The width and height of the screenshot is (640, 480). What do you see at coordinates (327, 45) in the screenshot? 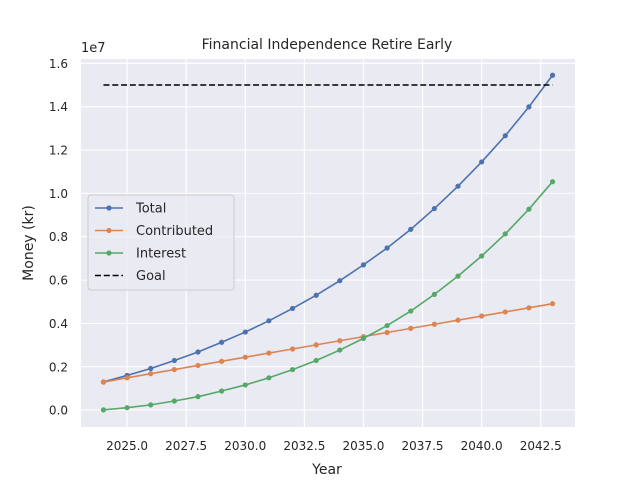
I see `chart-title: Financial Independence Retire Early` at bounding box center [327, 45].